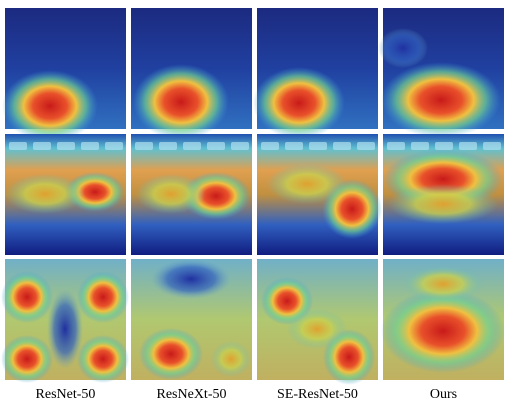  What do you see at coordinates (192, 394) in the screenshot?
I see `column-label: ResNeXt-50` at bounding box center [192, 394].